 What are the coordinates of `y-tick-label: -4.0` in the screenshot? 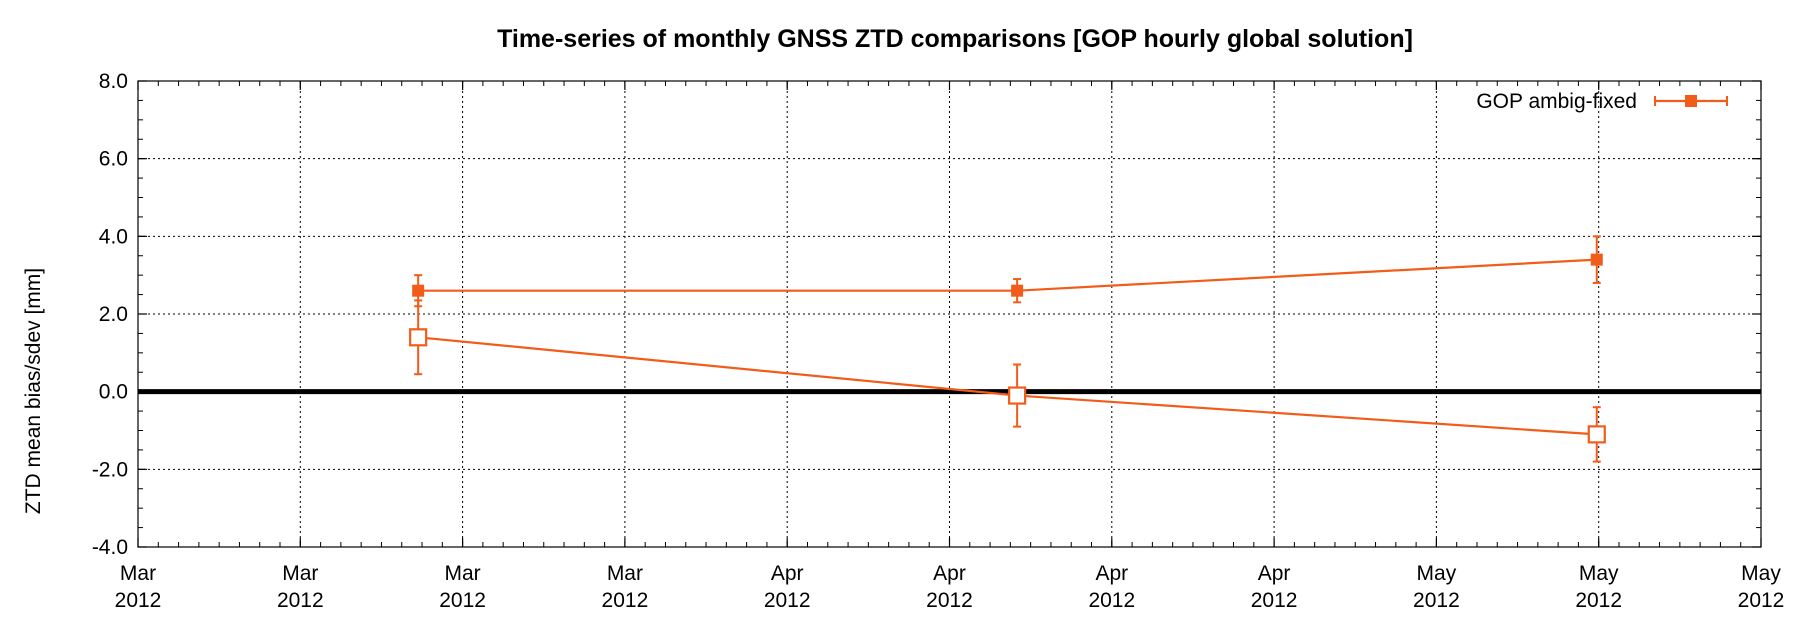 It's located at (110, 547).